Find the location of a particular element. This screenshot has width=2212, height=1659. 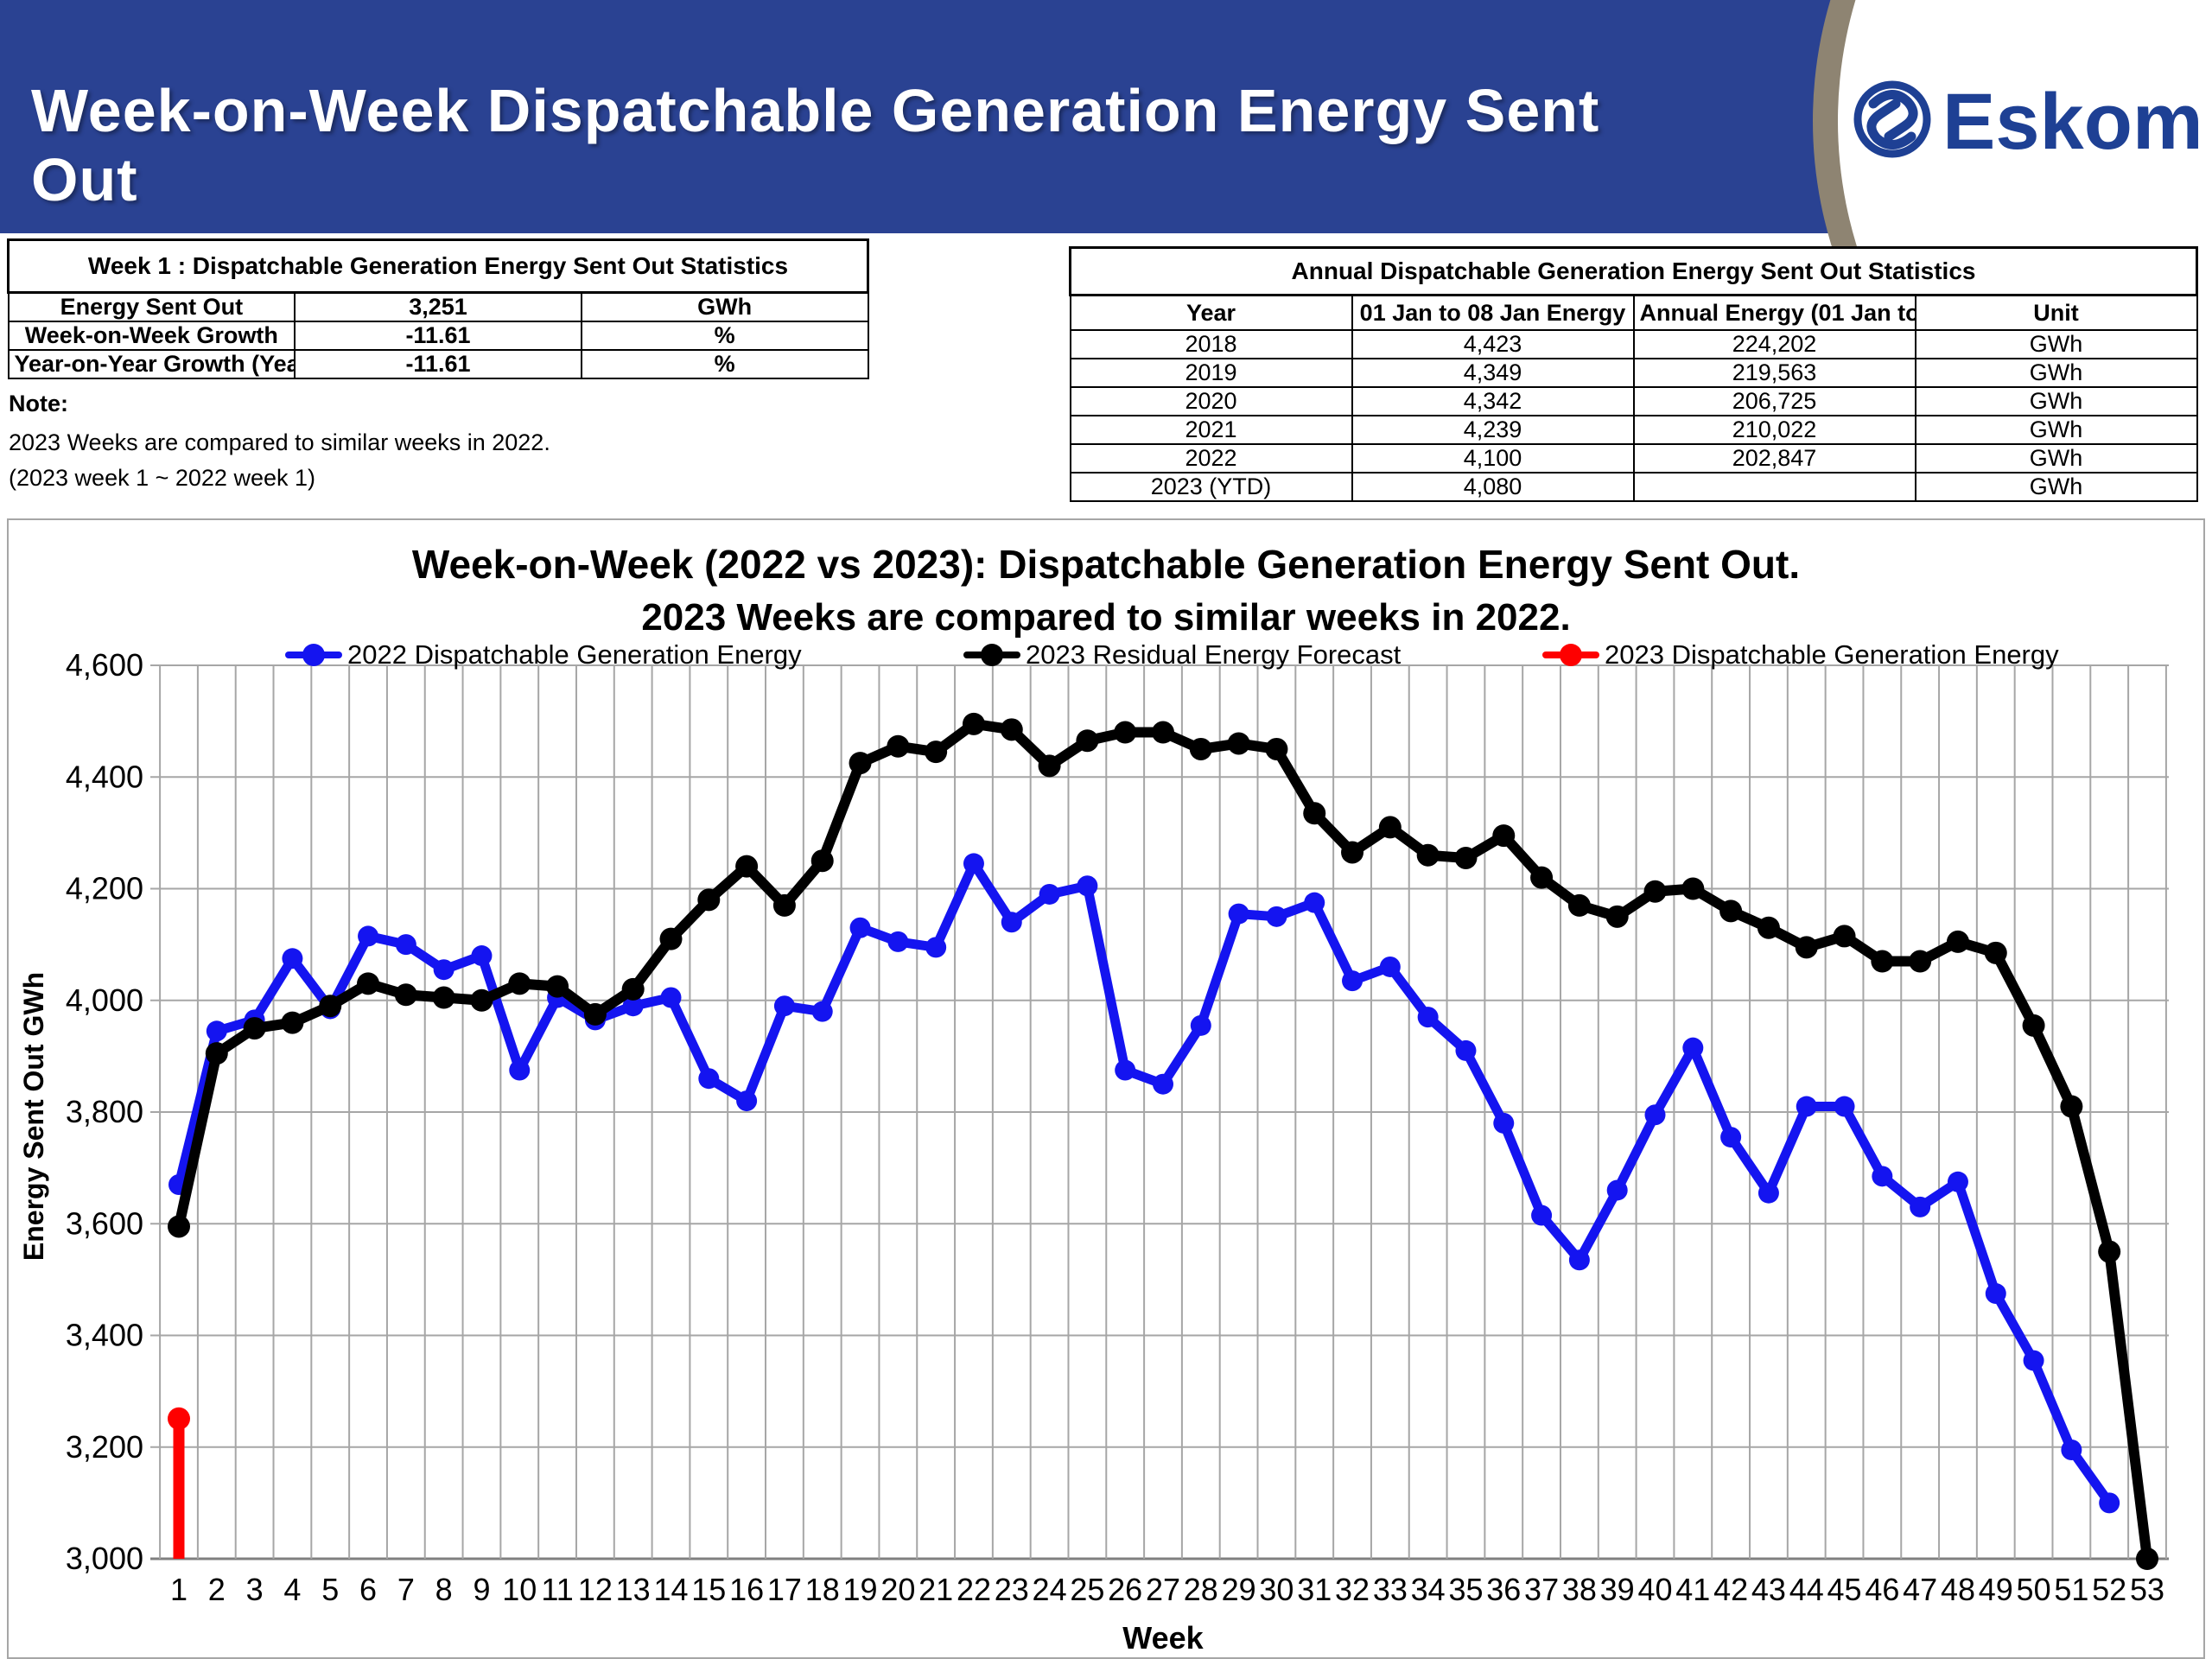

eskom-logo: Eskom is located at coordinates (2009, 272).